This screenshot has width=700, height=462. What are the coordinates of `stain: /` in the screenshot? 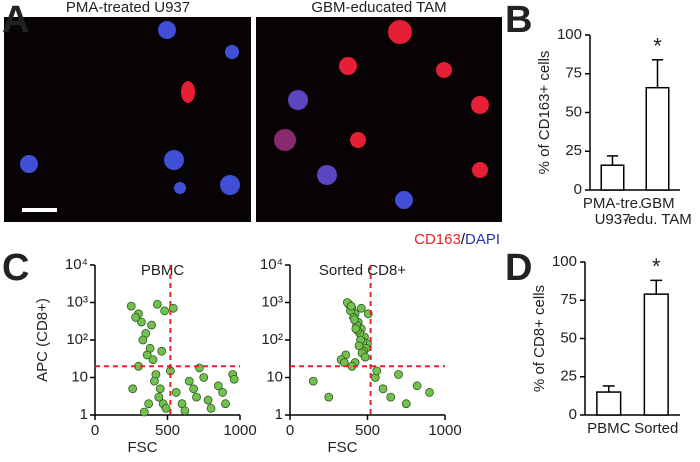 It's located at (463, 239).